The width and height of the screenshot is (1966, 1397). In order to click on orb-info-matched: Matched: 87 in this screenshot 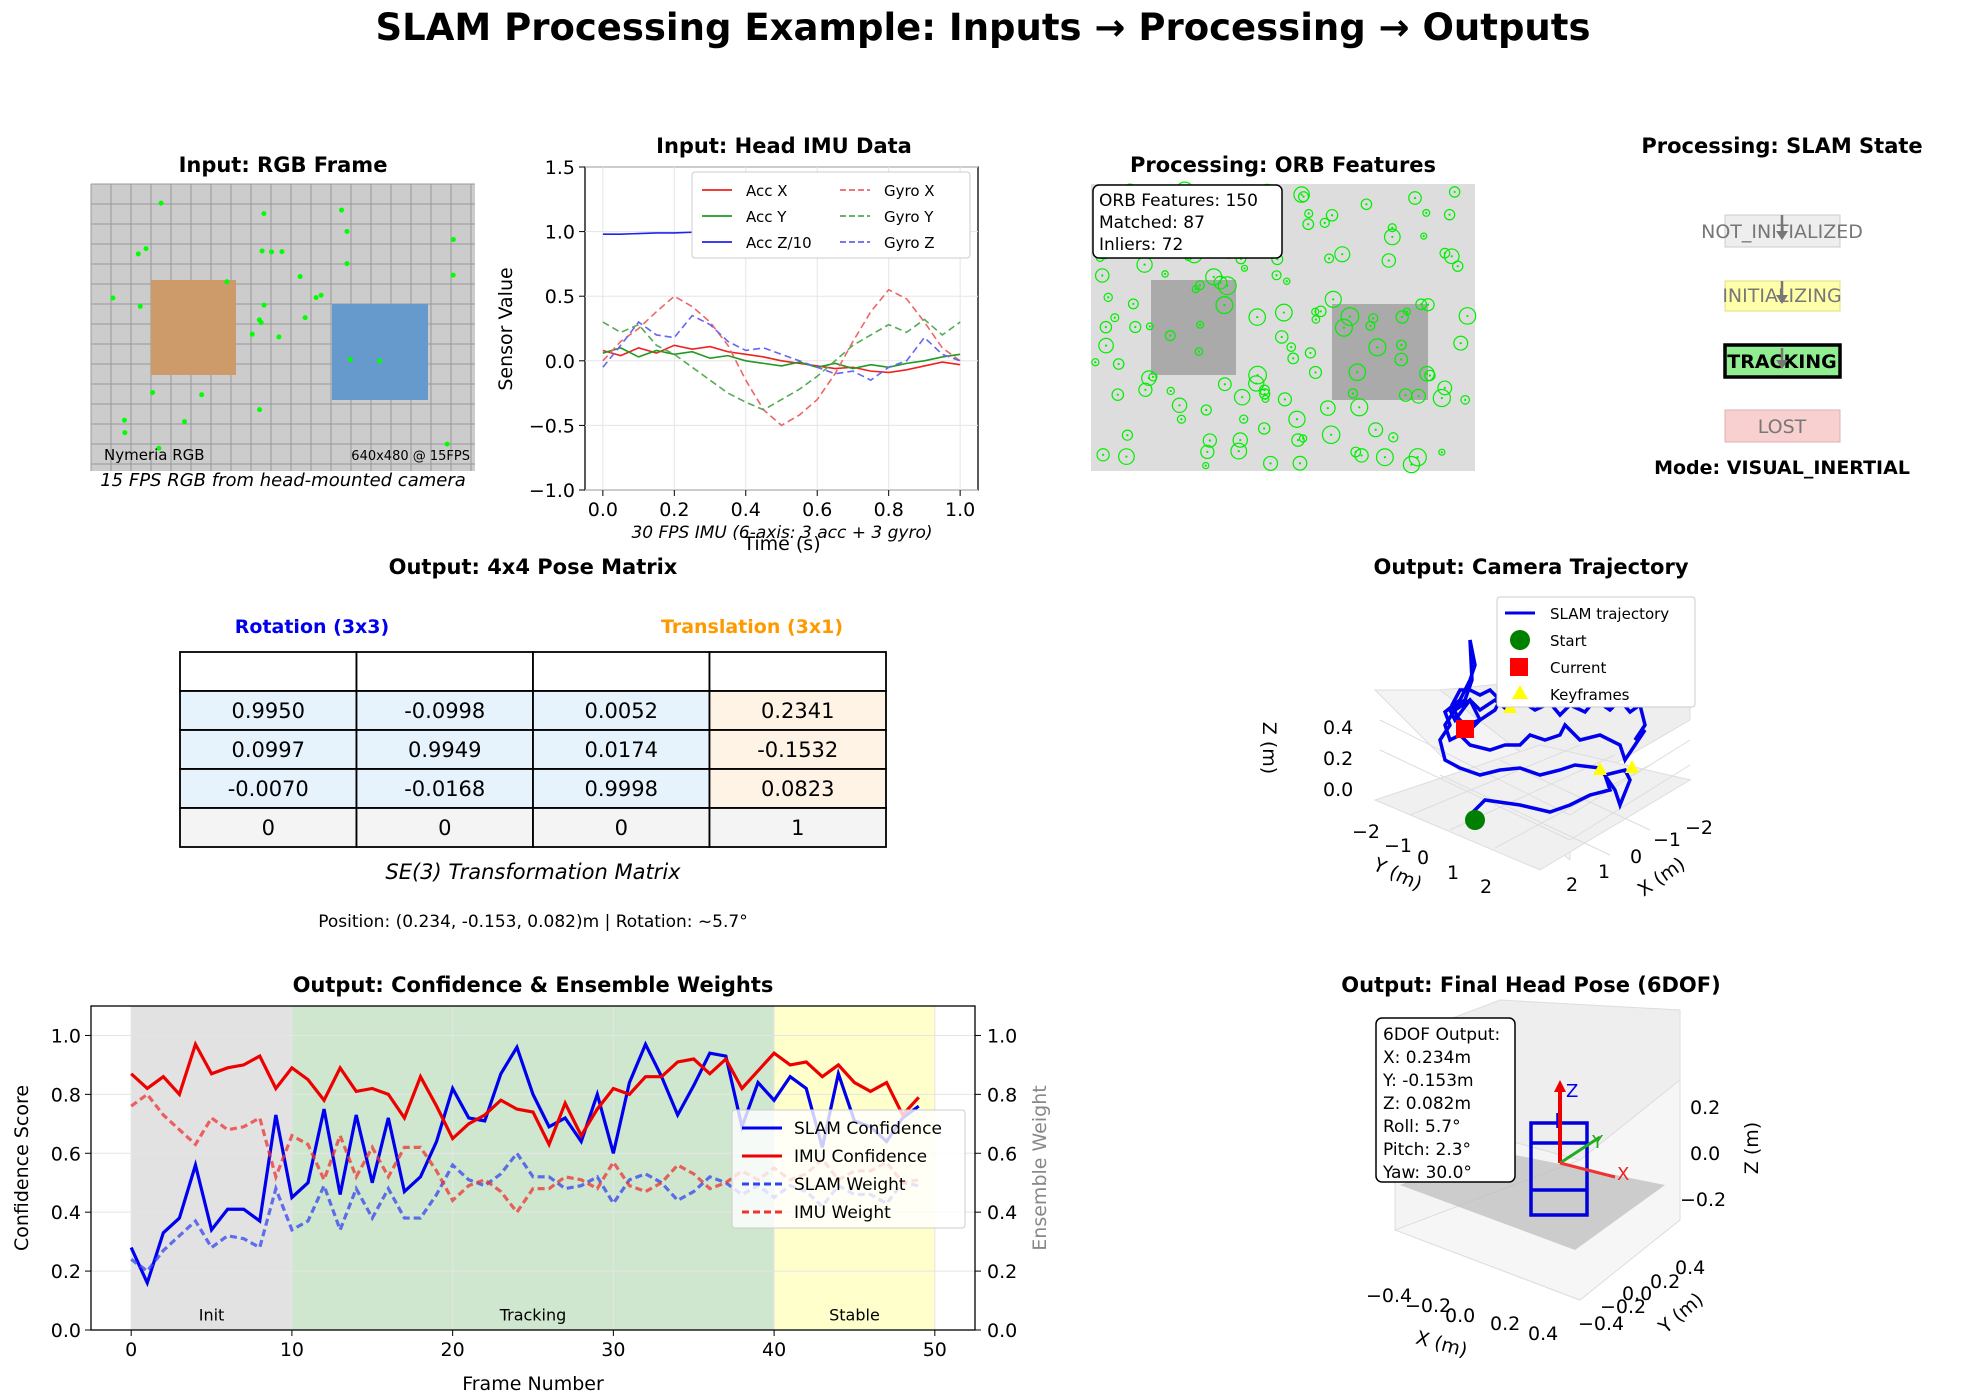, I will do `click(1152, 223)`.